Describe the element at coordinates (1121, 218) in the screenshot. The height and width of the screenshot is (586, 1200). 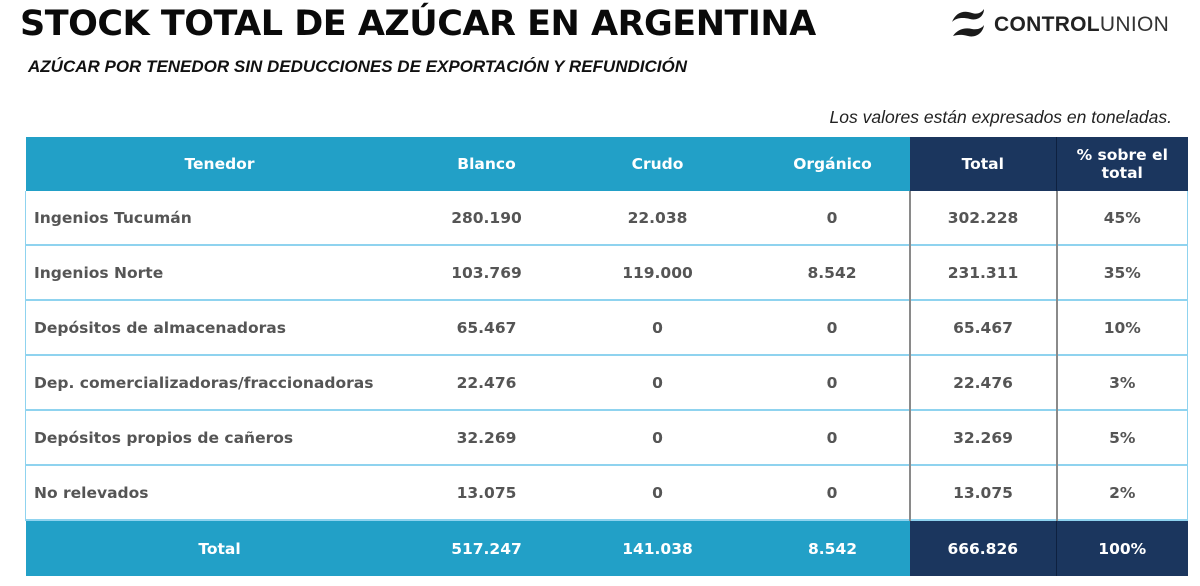
I see `cell-pct: 45%` at that location.